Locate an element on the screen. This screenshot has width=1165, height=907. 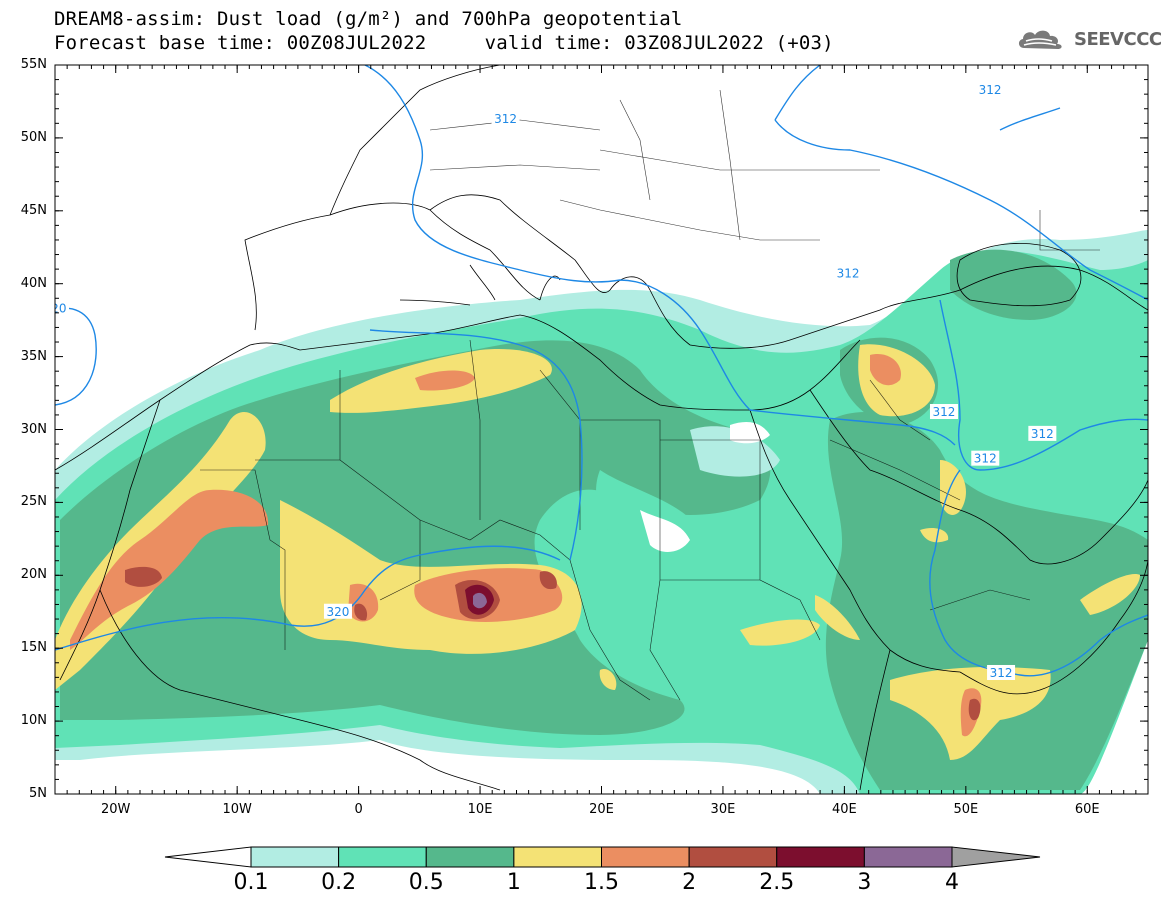
contour-312-arabia is located at coordinates (852, 427).